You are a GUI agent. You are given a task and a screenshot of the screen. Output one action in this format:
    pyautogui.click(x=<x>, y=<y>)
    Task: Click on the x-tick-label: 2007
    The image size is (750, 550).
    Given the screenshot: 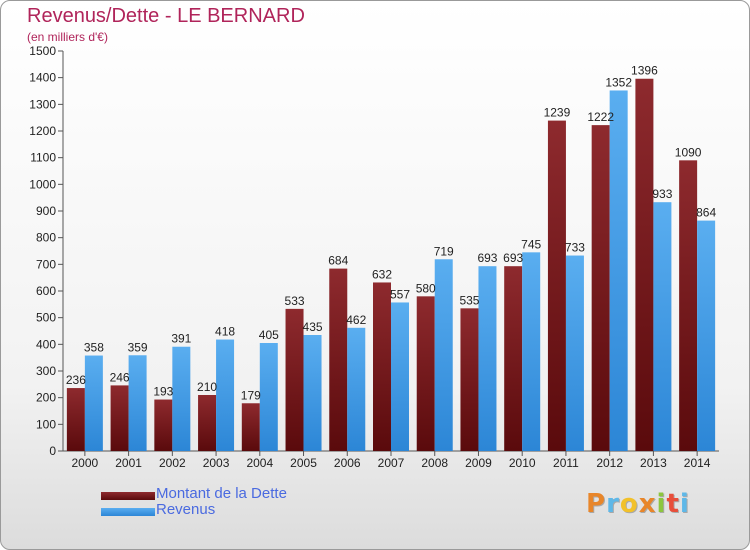 What is the action you would take?
    pyautogui.click(x=391, y=463)
    